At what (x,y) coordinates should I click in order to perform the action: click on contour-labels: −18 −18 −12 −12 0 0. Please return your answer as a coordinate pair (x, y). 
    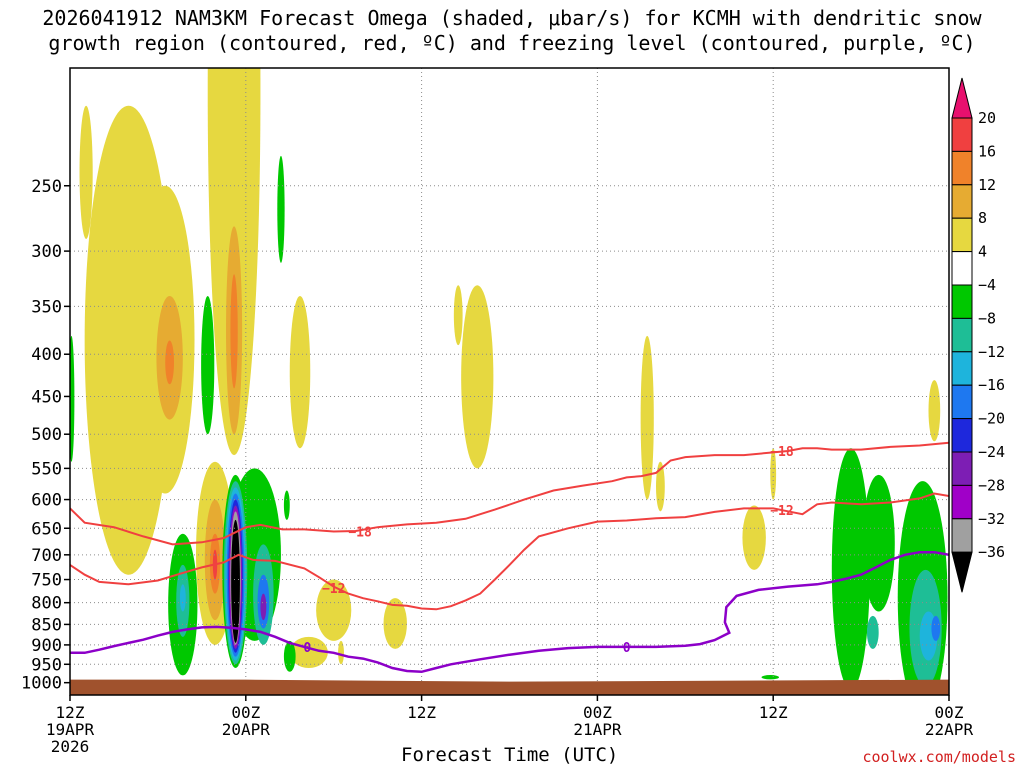
    Looking at the image, I should click on (548, 550).